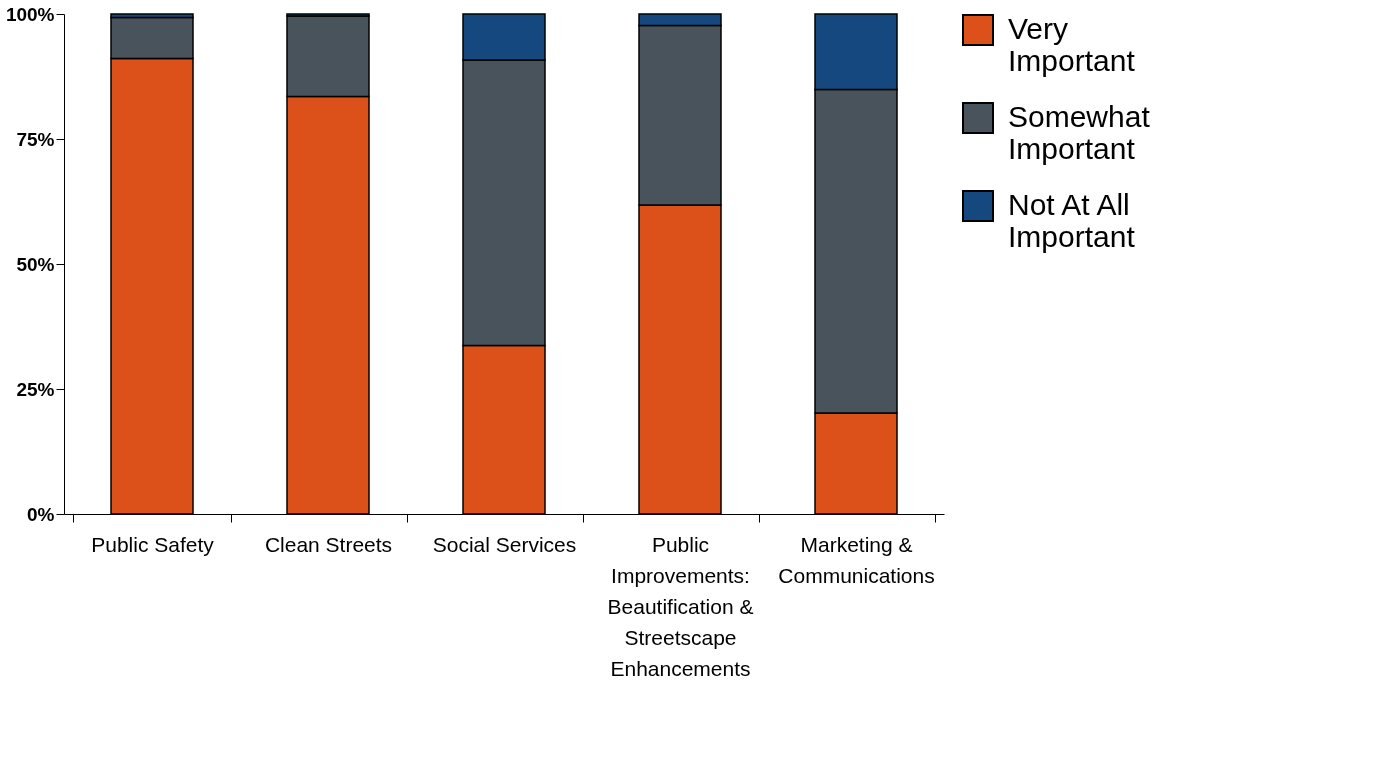  What do you see at coordinates (35, 389) in the screenshot?
I see `y-tick-label: 25%` at bounding box center [35, 389].